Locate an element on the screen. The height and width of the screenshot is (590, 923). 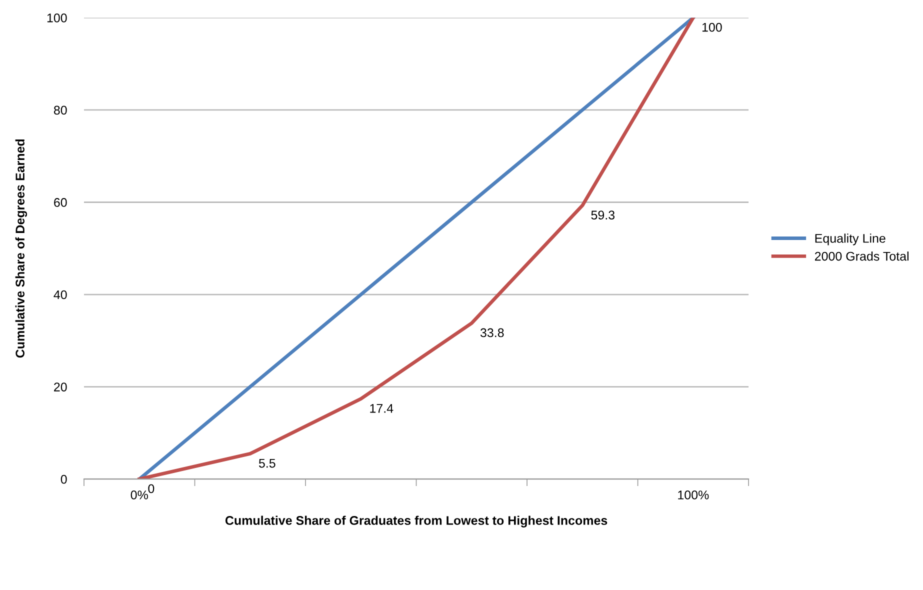
y-tick-label: 80 is located at coordinates (60, 110).